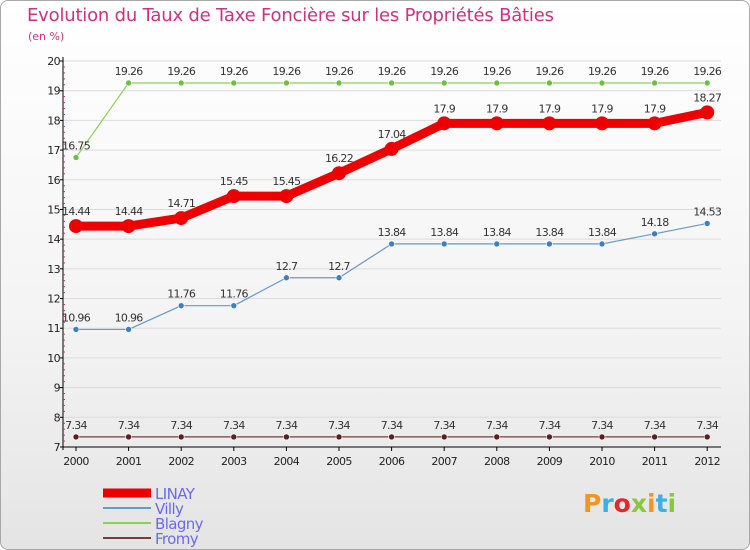 The height and width of the screenshot is (550, 750). Describe the element at coordinates (392, 134) in the screenshot. I see `data-label-linay: 17.04` at that location.